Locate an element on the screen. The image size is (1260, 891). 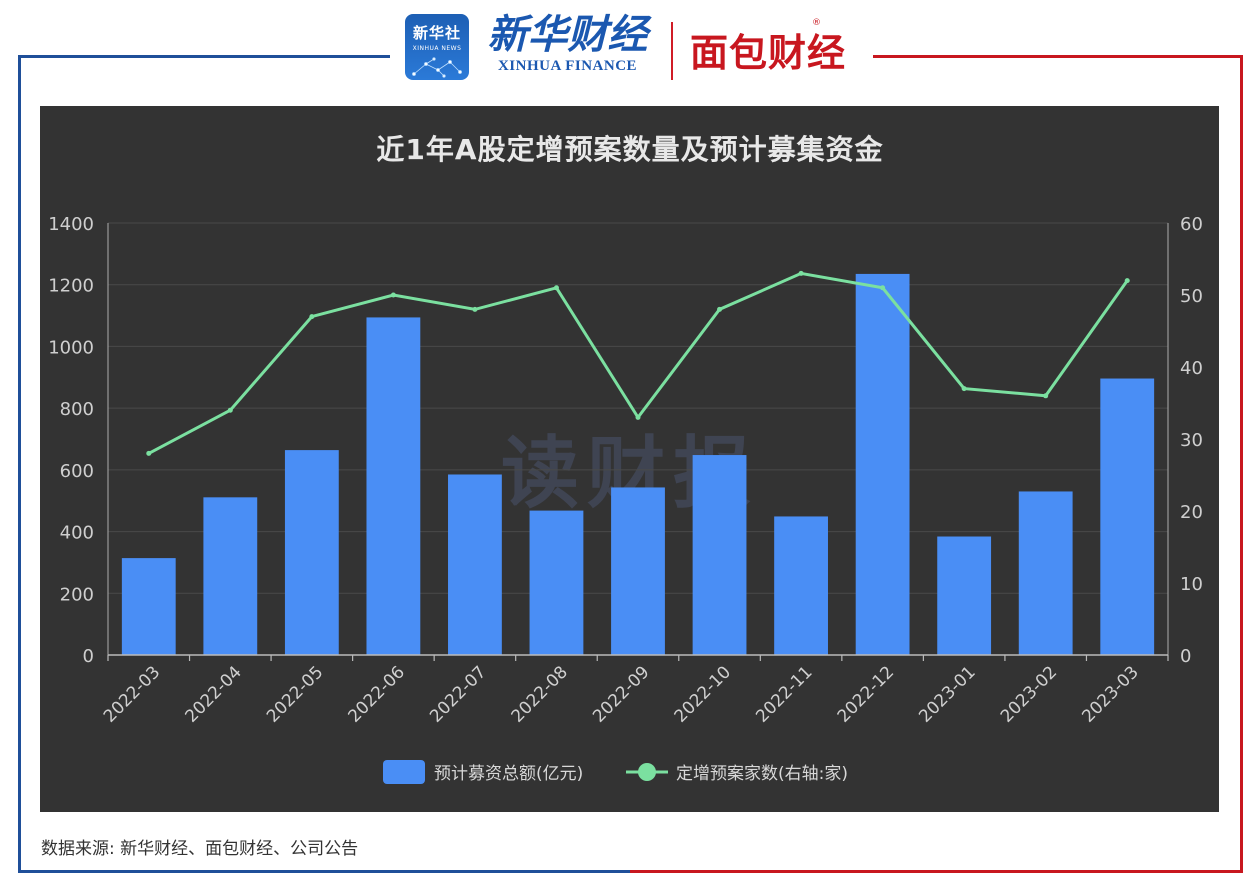
frame-top-left is located at coordinates (204, 56).